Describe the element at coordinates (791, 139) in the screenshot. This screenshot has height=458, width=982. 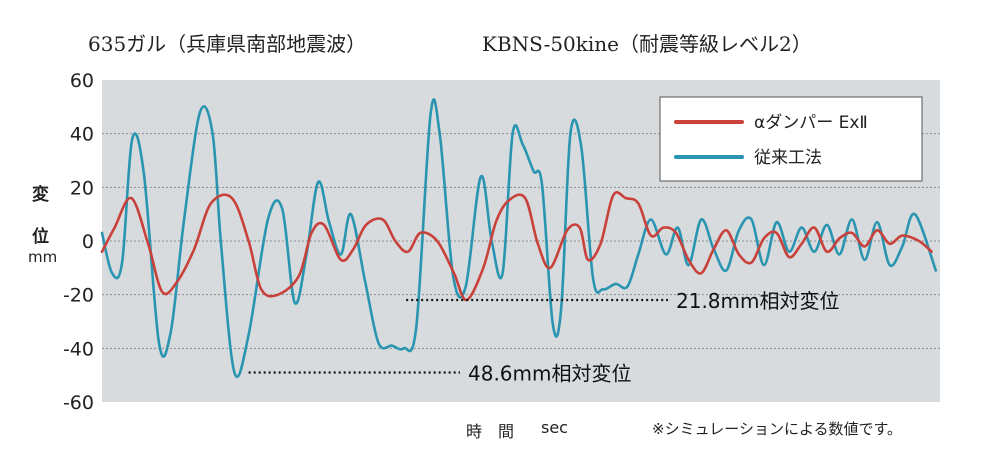
I see `legend-box` at that location.